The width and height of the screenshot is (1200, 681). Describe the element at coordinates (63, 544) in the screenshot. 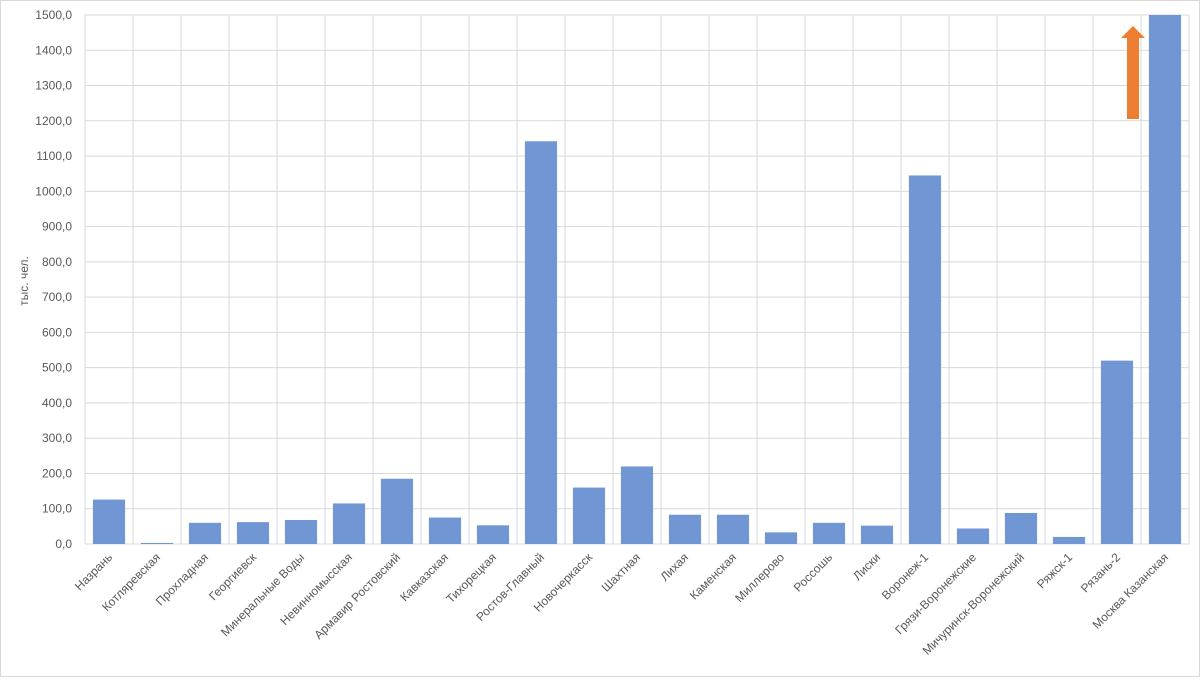

I see `y-tick-label: 0,0` at that location.